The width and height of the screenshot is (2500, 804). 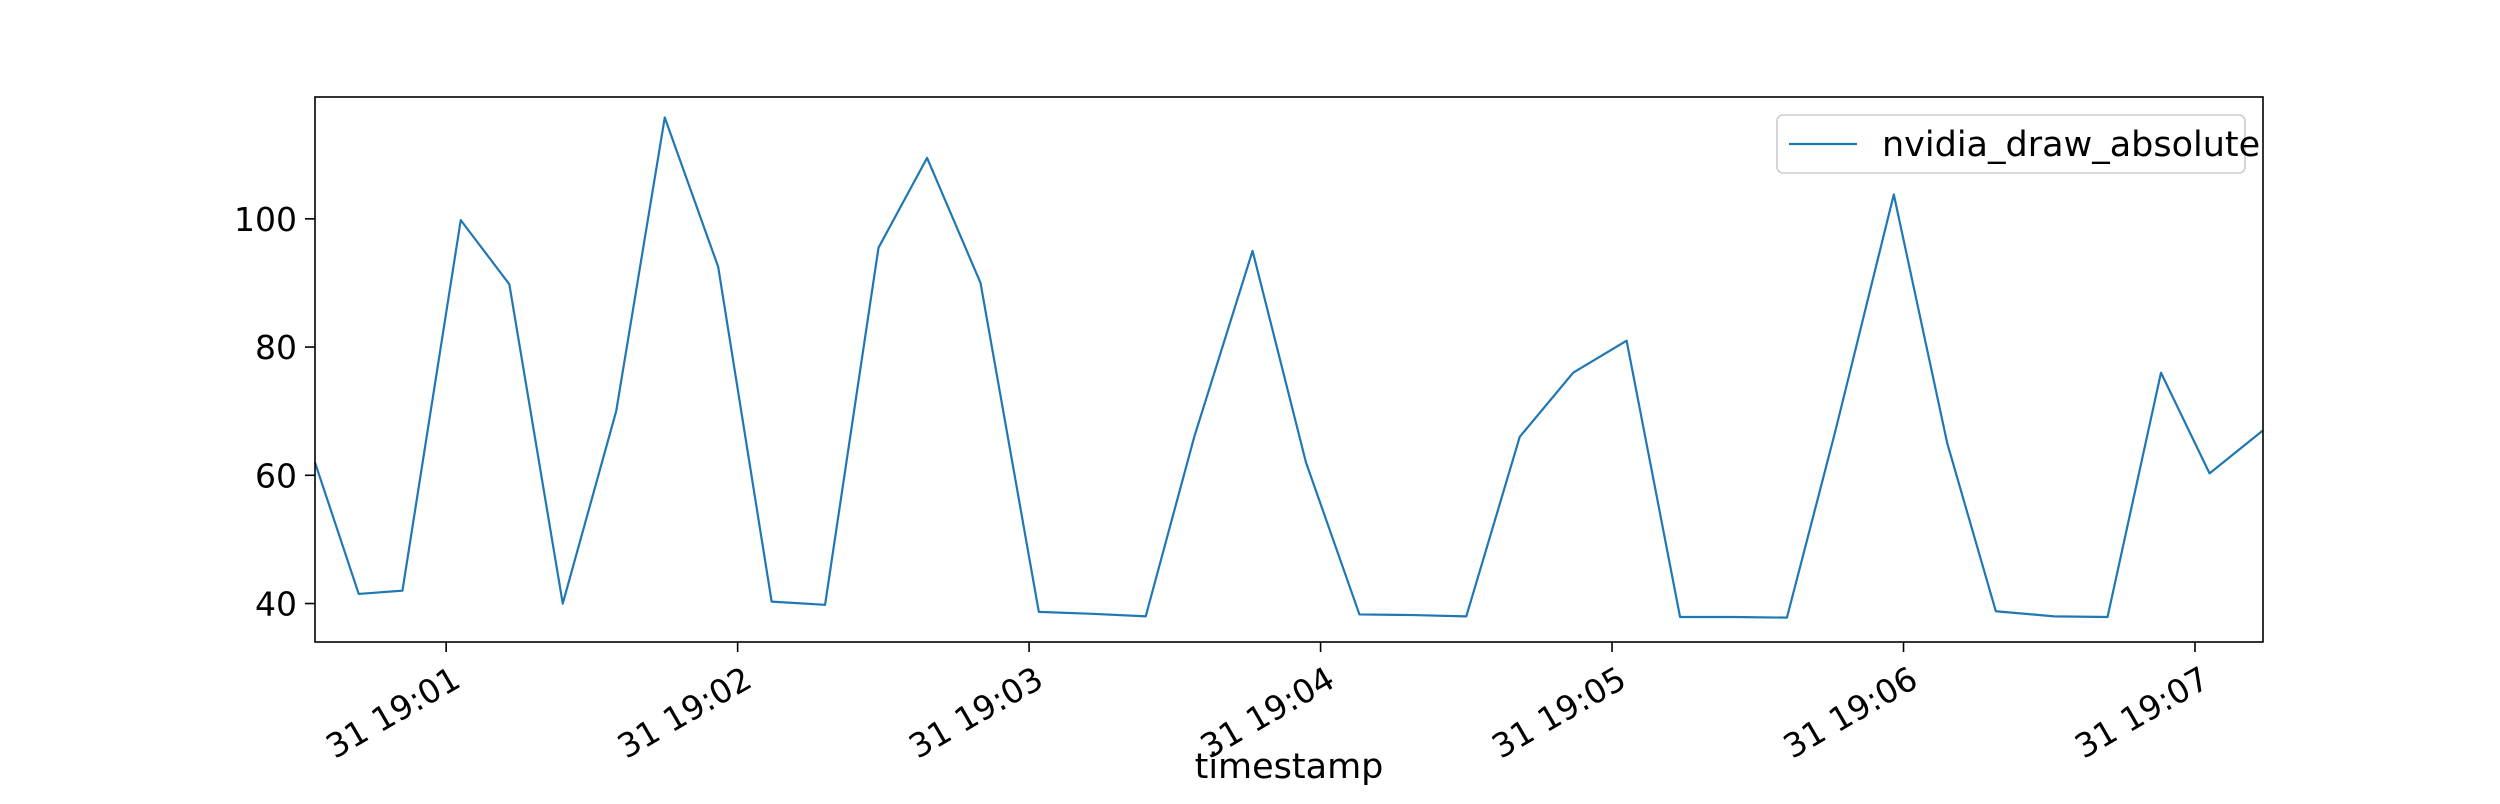 What do you see at coordinates (276, 347) in the screenshot?
I see `y-tick-label: 80` at bounding box center [276, 347].